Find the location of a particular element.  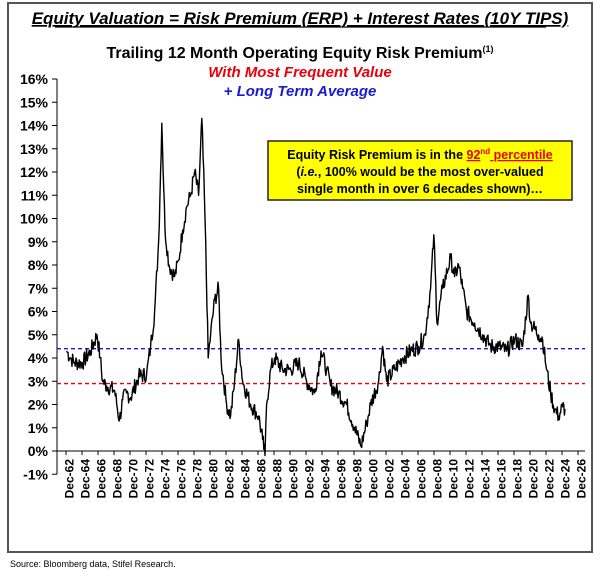

y-tick-label: 4% is located at coordinates (38, 358).